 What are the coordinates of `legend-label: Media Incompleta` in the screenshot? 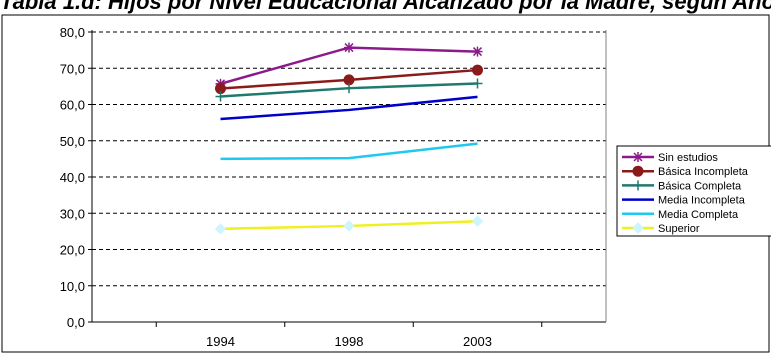 It's located at (702, 201).